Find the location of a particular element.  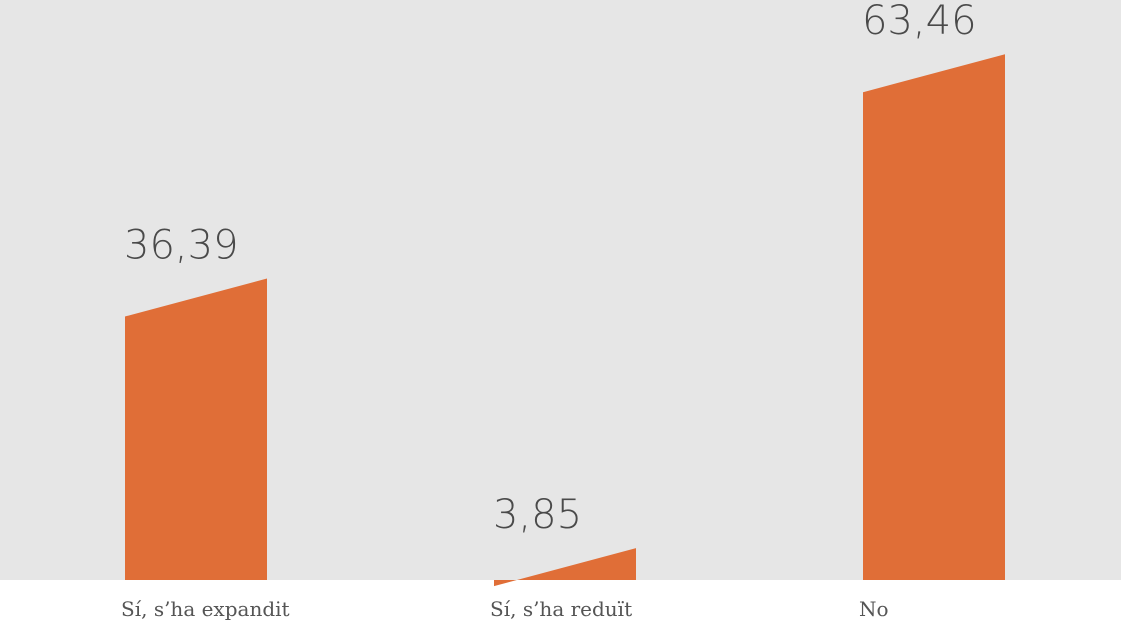

category-label-2: Sí, s’ha reduït is located at coordinates (561, 609).